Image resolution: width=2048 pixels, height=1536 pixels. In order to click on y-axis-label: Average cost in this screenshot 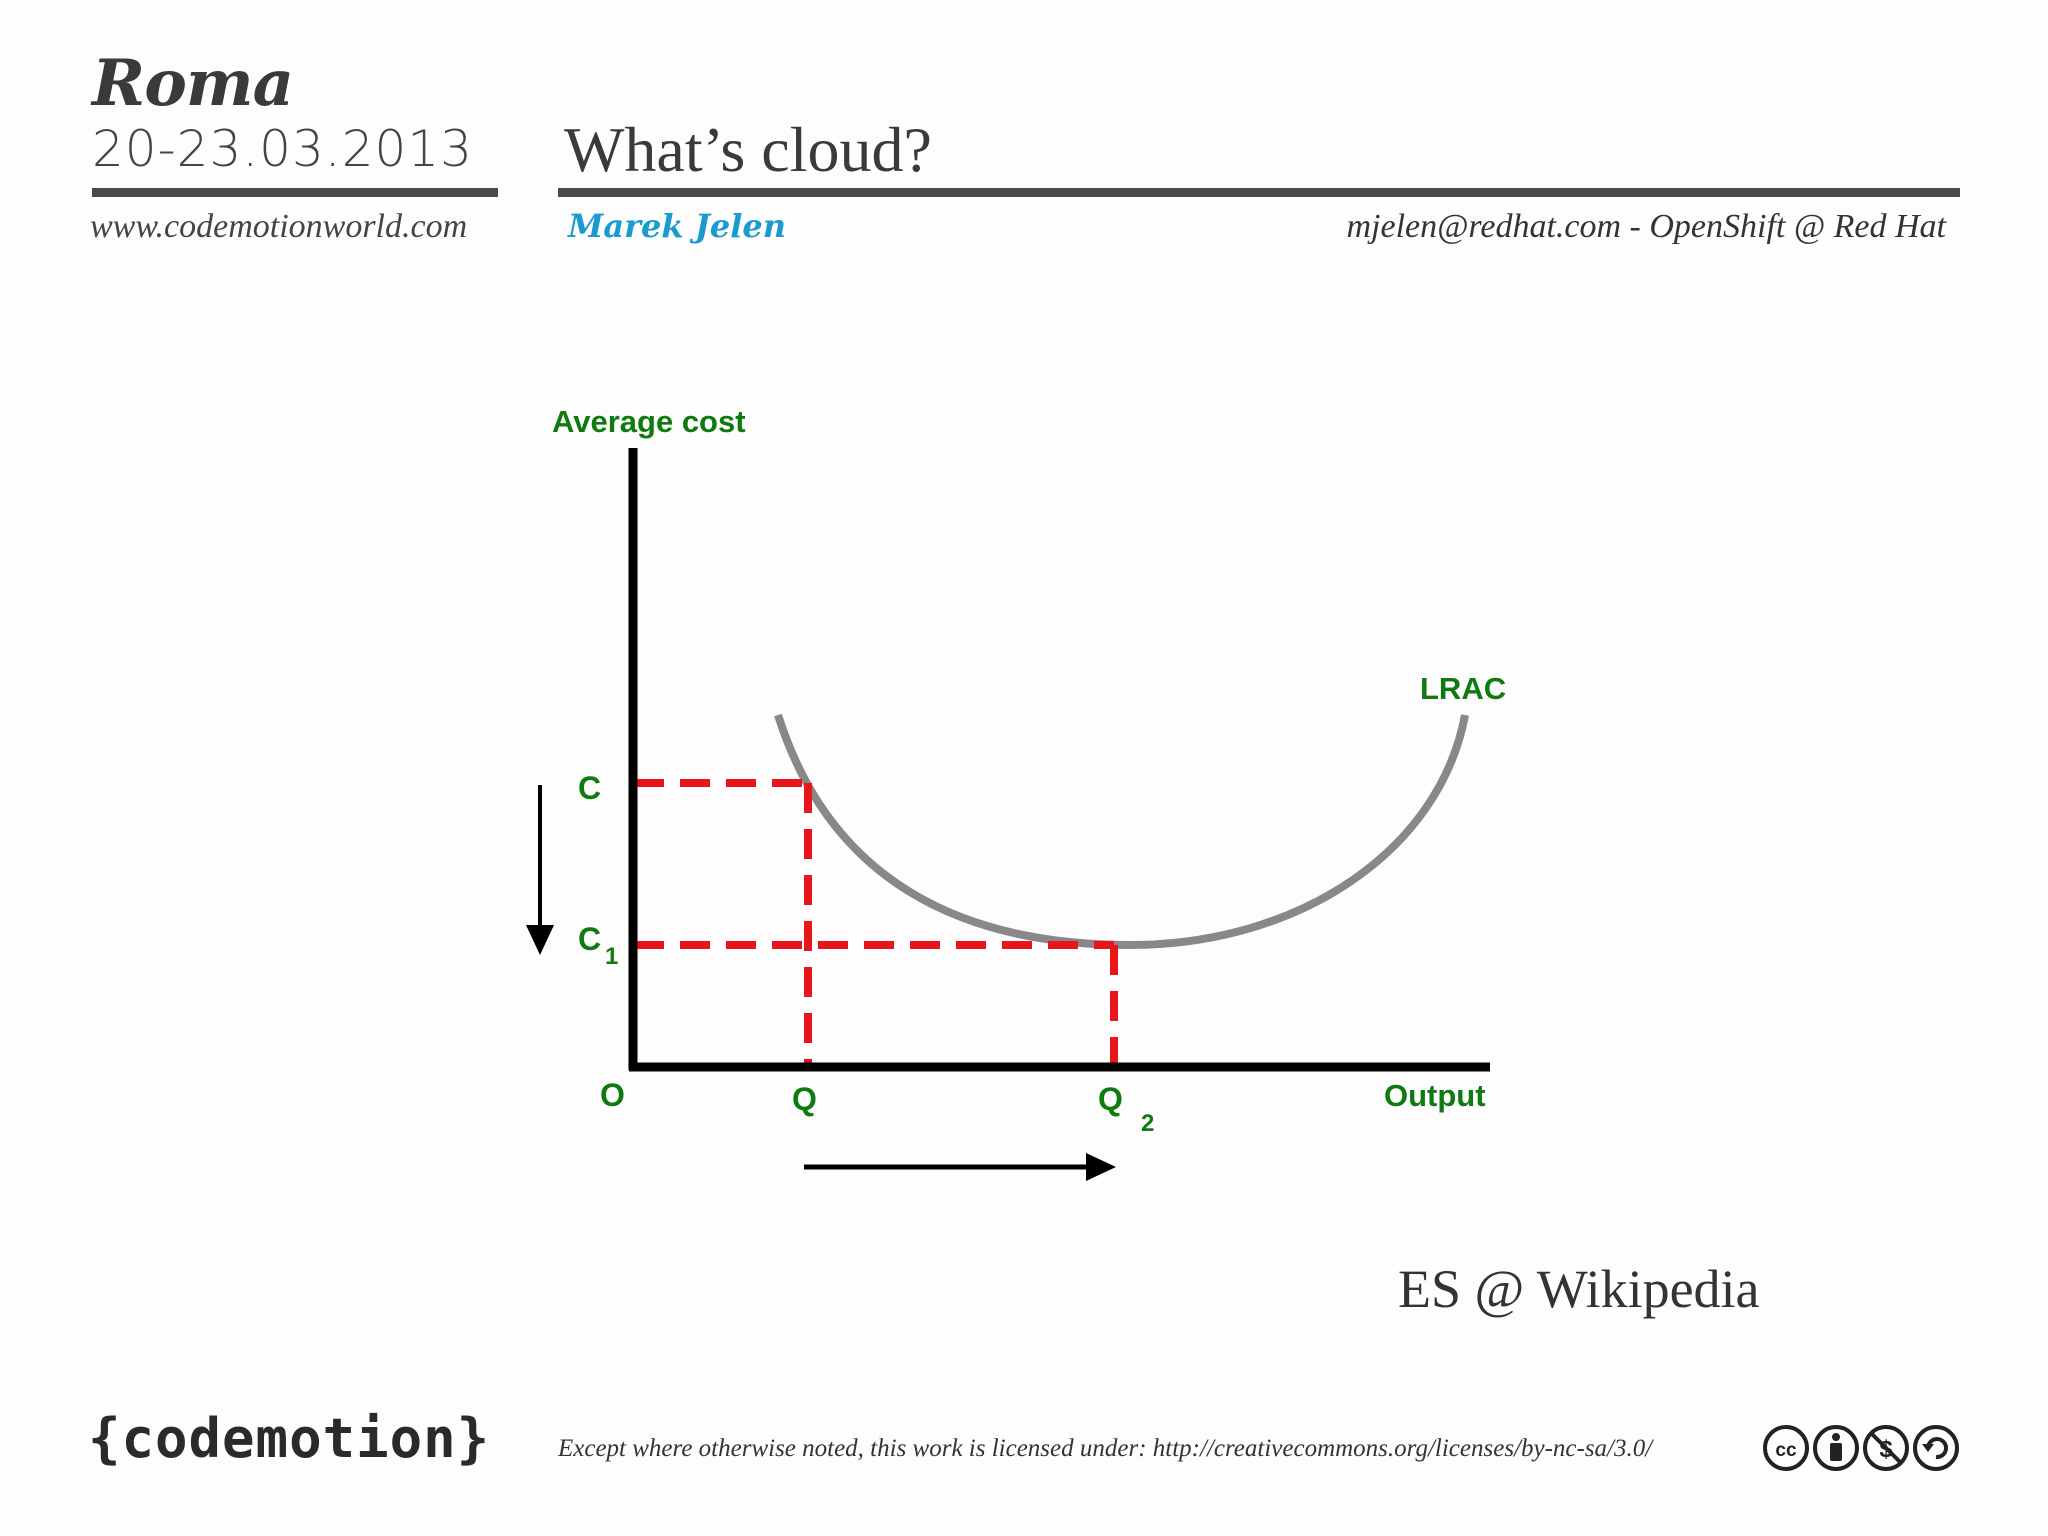, I will do `click(649, 421)`.